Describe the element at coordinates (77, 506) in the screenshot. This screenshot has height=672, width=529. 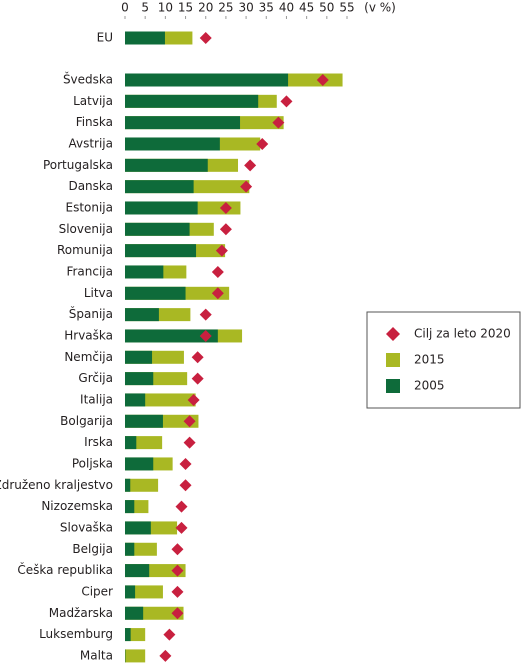
I see `y-tick-label: Nizozemska` at that location.